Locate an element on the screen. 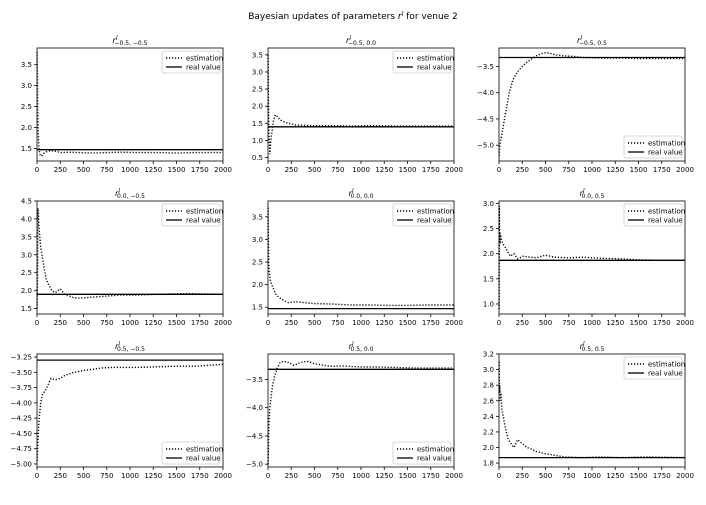  y-tick-label: 2.6 is located at coordinates (489, 401).